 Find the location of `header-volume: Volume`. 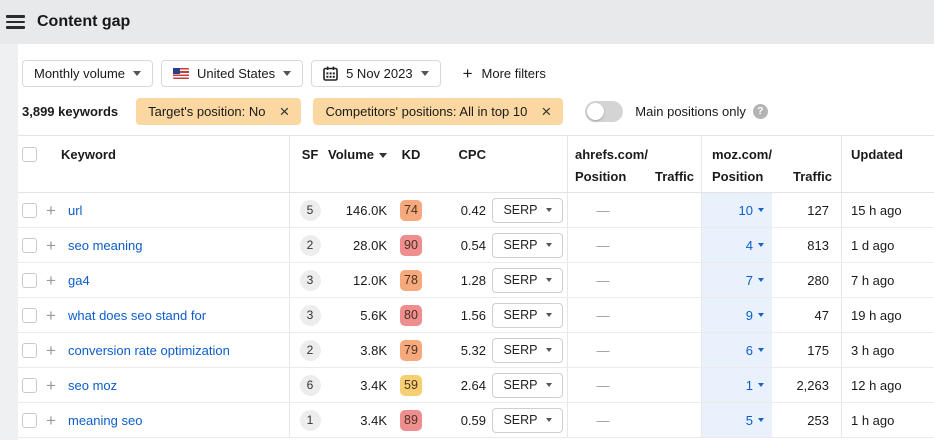

header-volume: Volume is located at coordinates (359, 164).